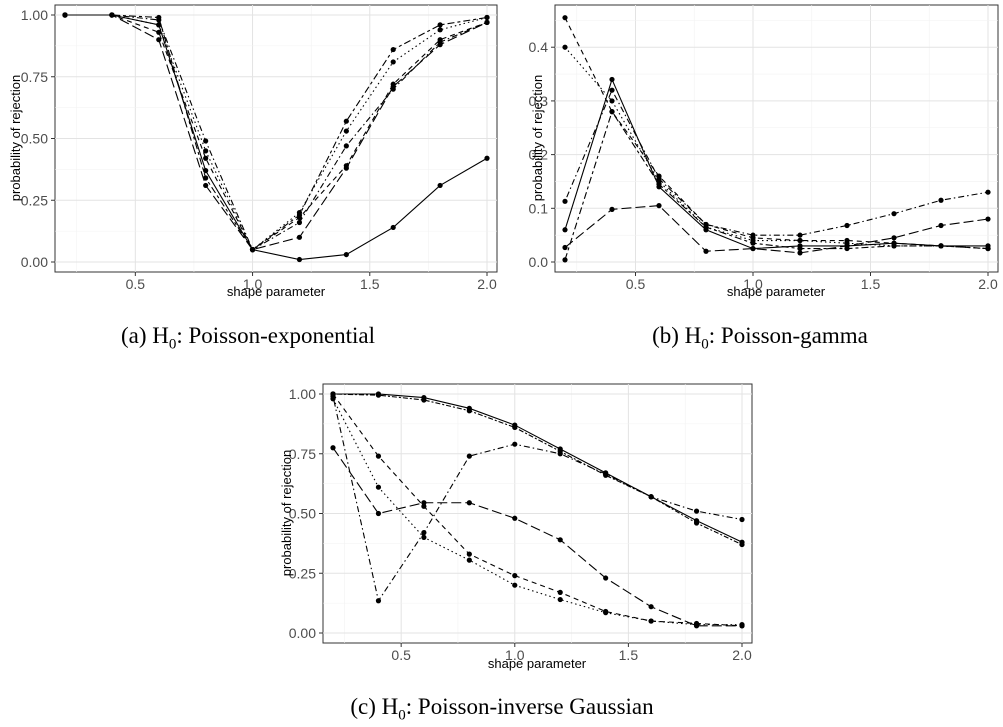  I want to click on panel-a-series-longdash-line, so click(276, 132).